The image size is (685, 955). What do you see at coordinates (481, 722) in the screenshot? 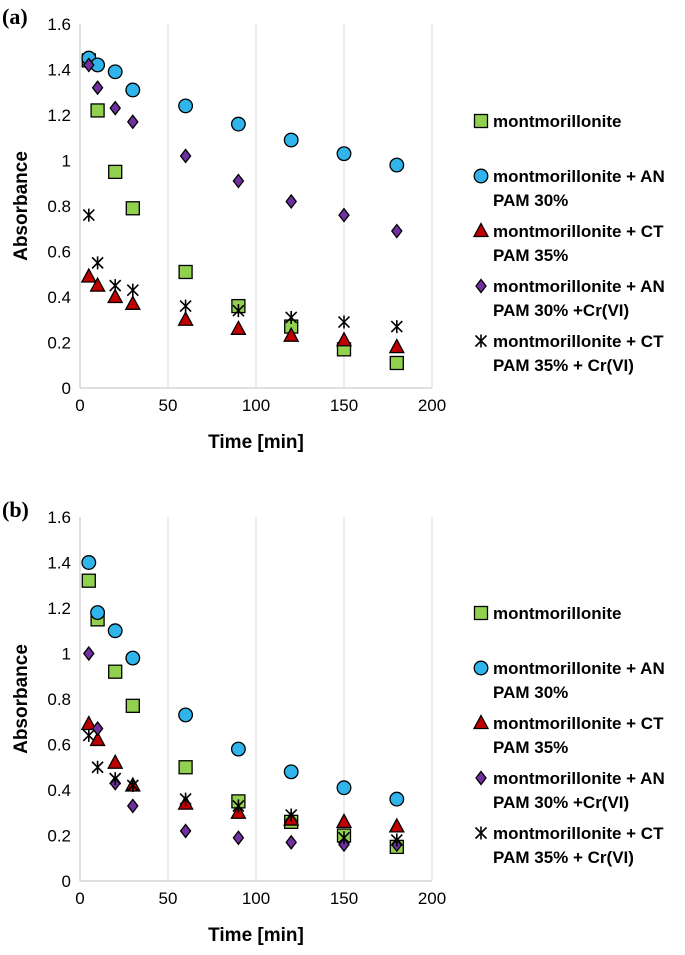
I see `legend-marker-triangle` at bounding box center [481, 722].